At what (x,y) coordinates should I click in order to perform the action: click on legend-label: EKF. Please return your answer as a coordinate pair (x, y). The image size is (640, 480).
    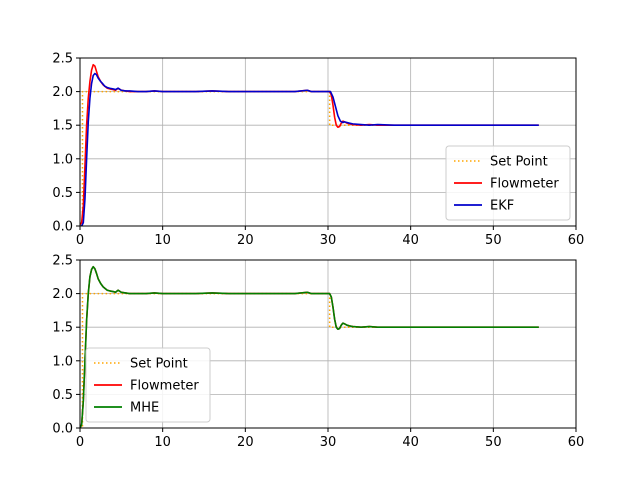
    Looking at the image, I should click on (502, 206).